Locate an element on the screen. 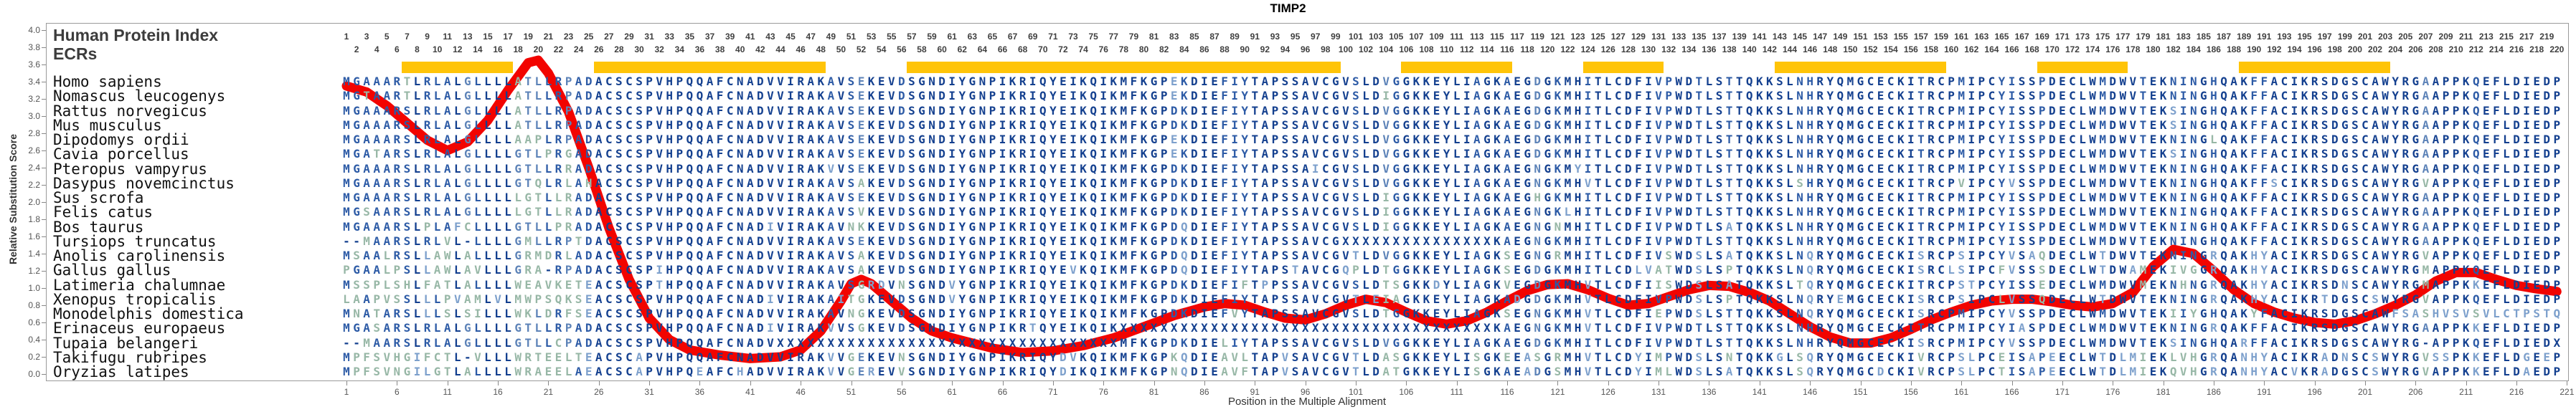 The width and height of the screenshot is (2576, 412). column-number: 203 is located at coordinates (2385, 37).